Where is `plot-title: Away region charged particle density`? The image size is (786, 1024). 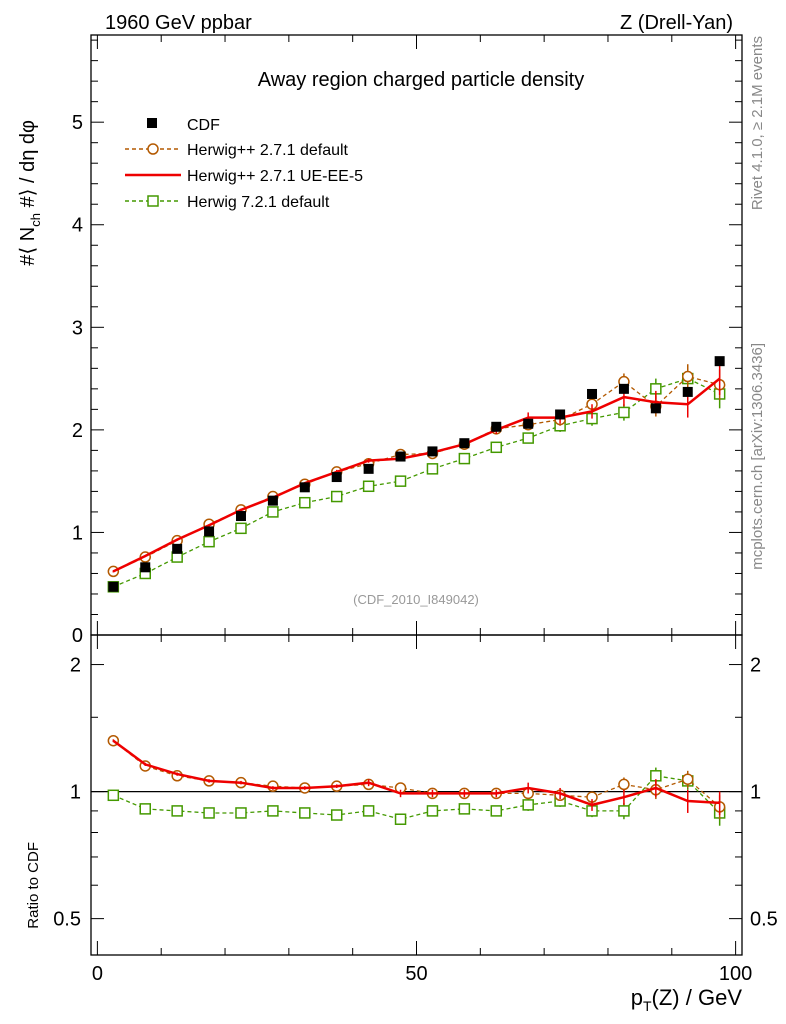 plot-title: Away region charged particle density is located at coordinates (421, 80).